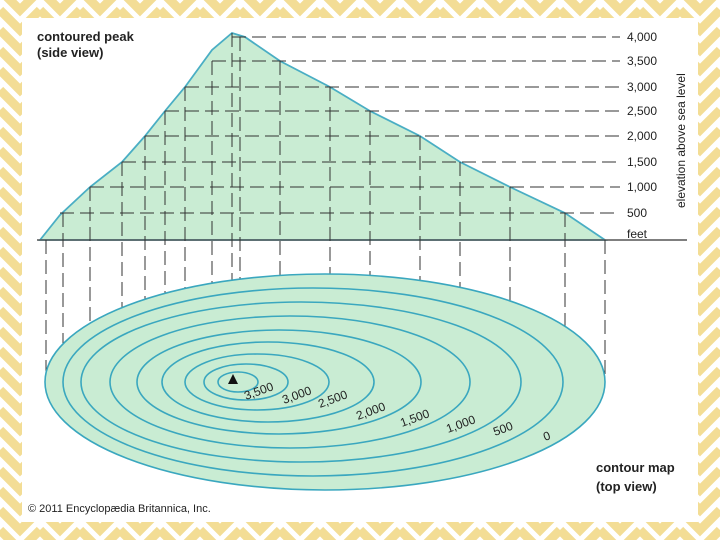 This screenshot has height=540, width=720. What do you see at coordinates (642, 136) in the screenshot?
I see `elevation-label: 2,000` at bounding box center [642, 136].